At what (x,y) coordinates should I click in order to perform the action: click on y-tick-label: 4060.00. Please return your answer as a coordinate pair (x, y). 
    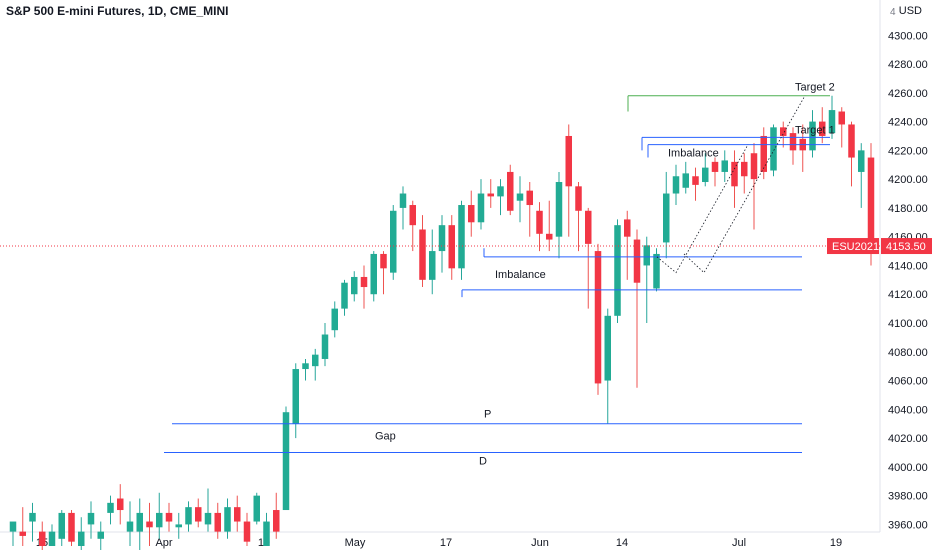
    Looking at the image, I should click on (908, 382).